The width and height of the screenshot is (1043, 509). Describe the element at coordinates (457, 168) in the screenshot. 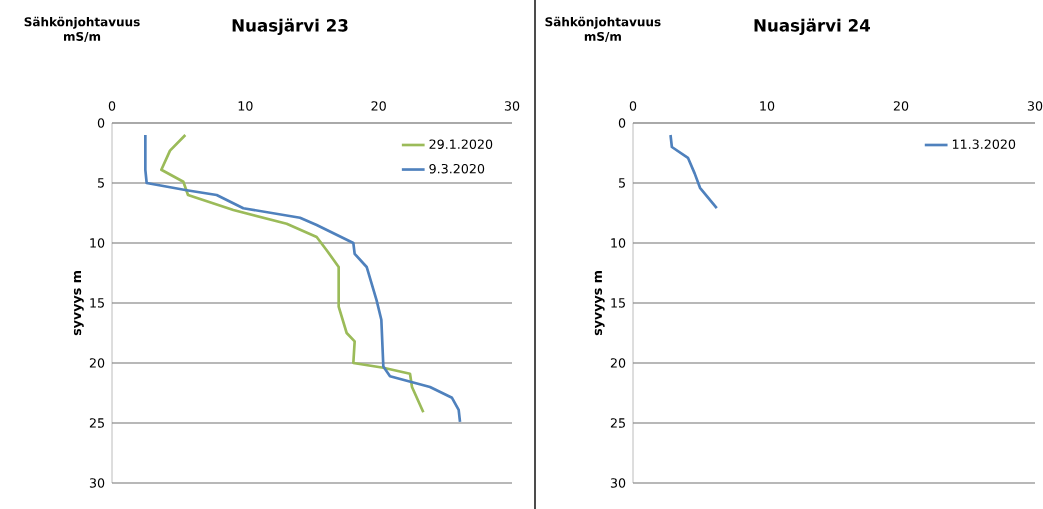

I see `legend-label: 9.3.2020` at that location.